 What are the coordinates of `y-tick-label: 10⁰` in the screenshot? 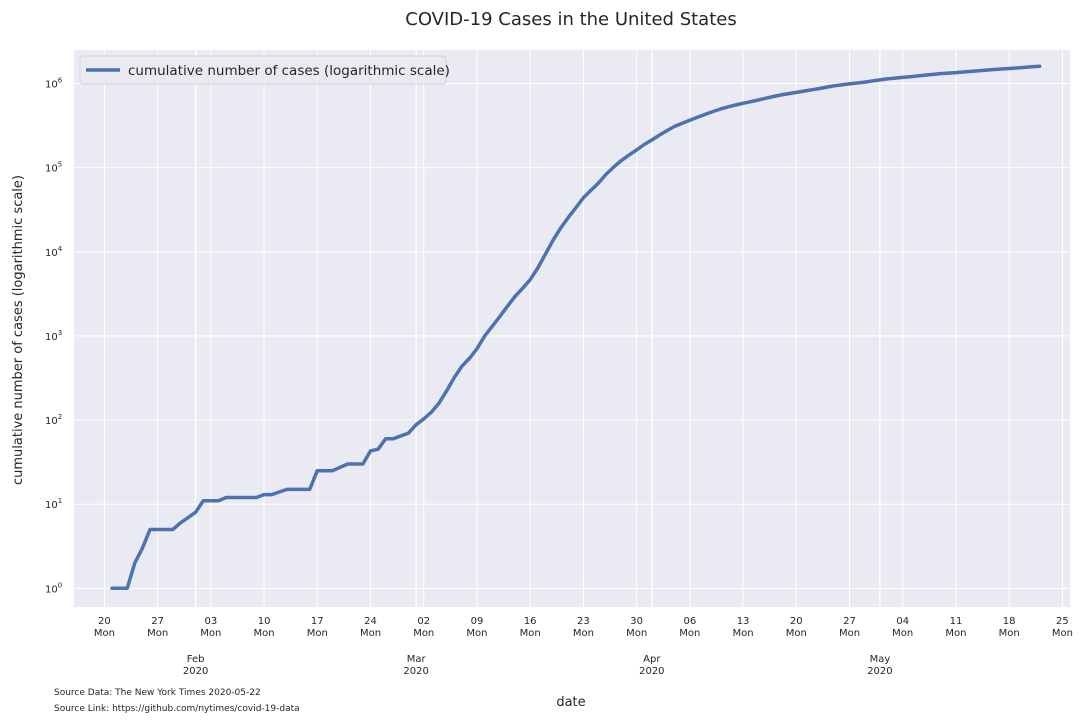 It's located at (53, 588).